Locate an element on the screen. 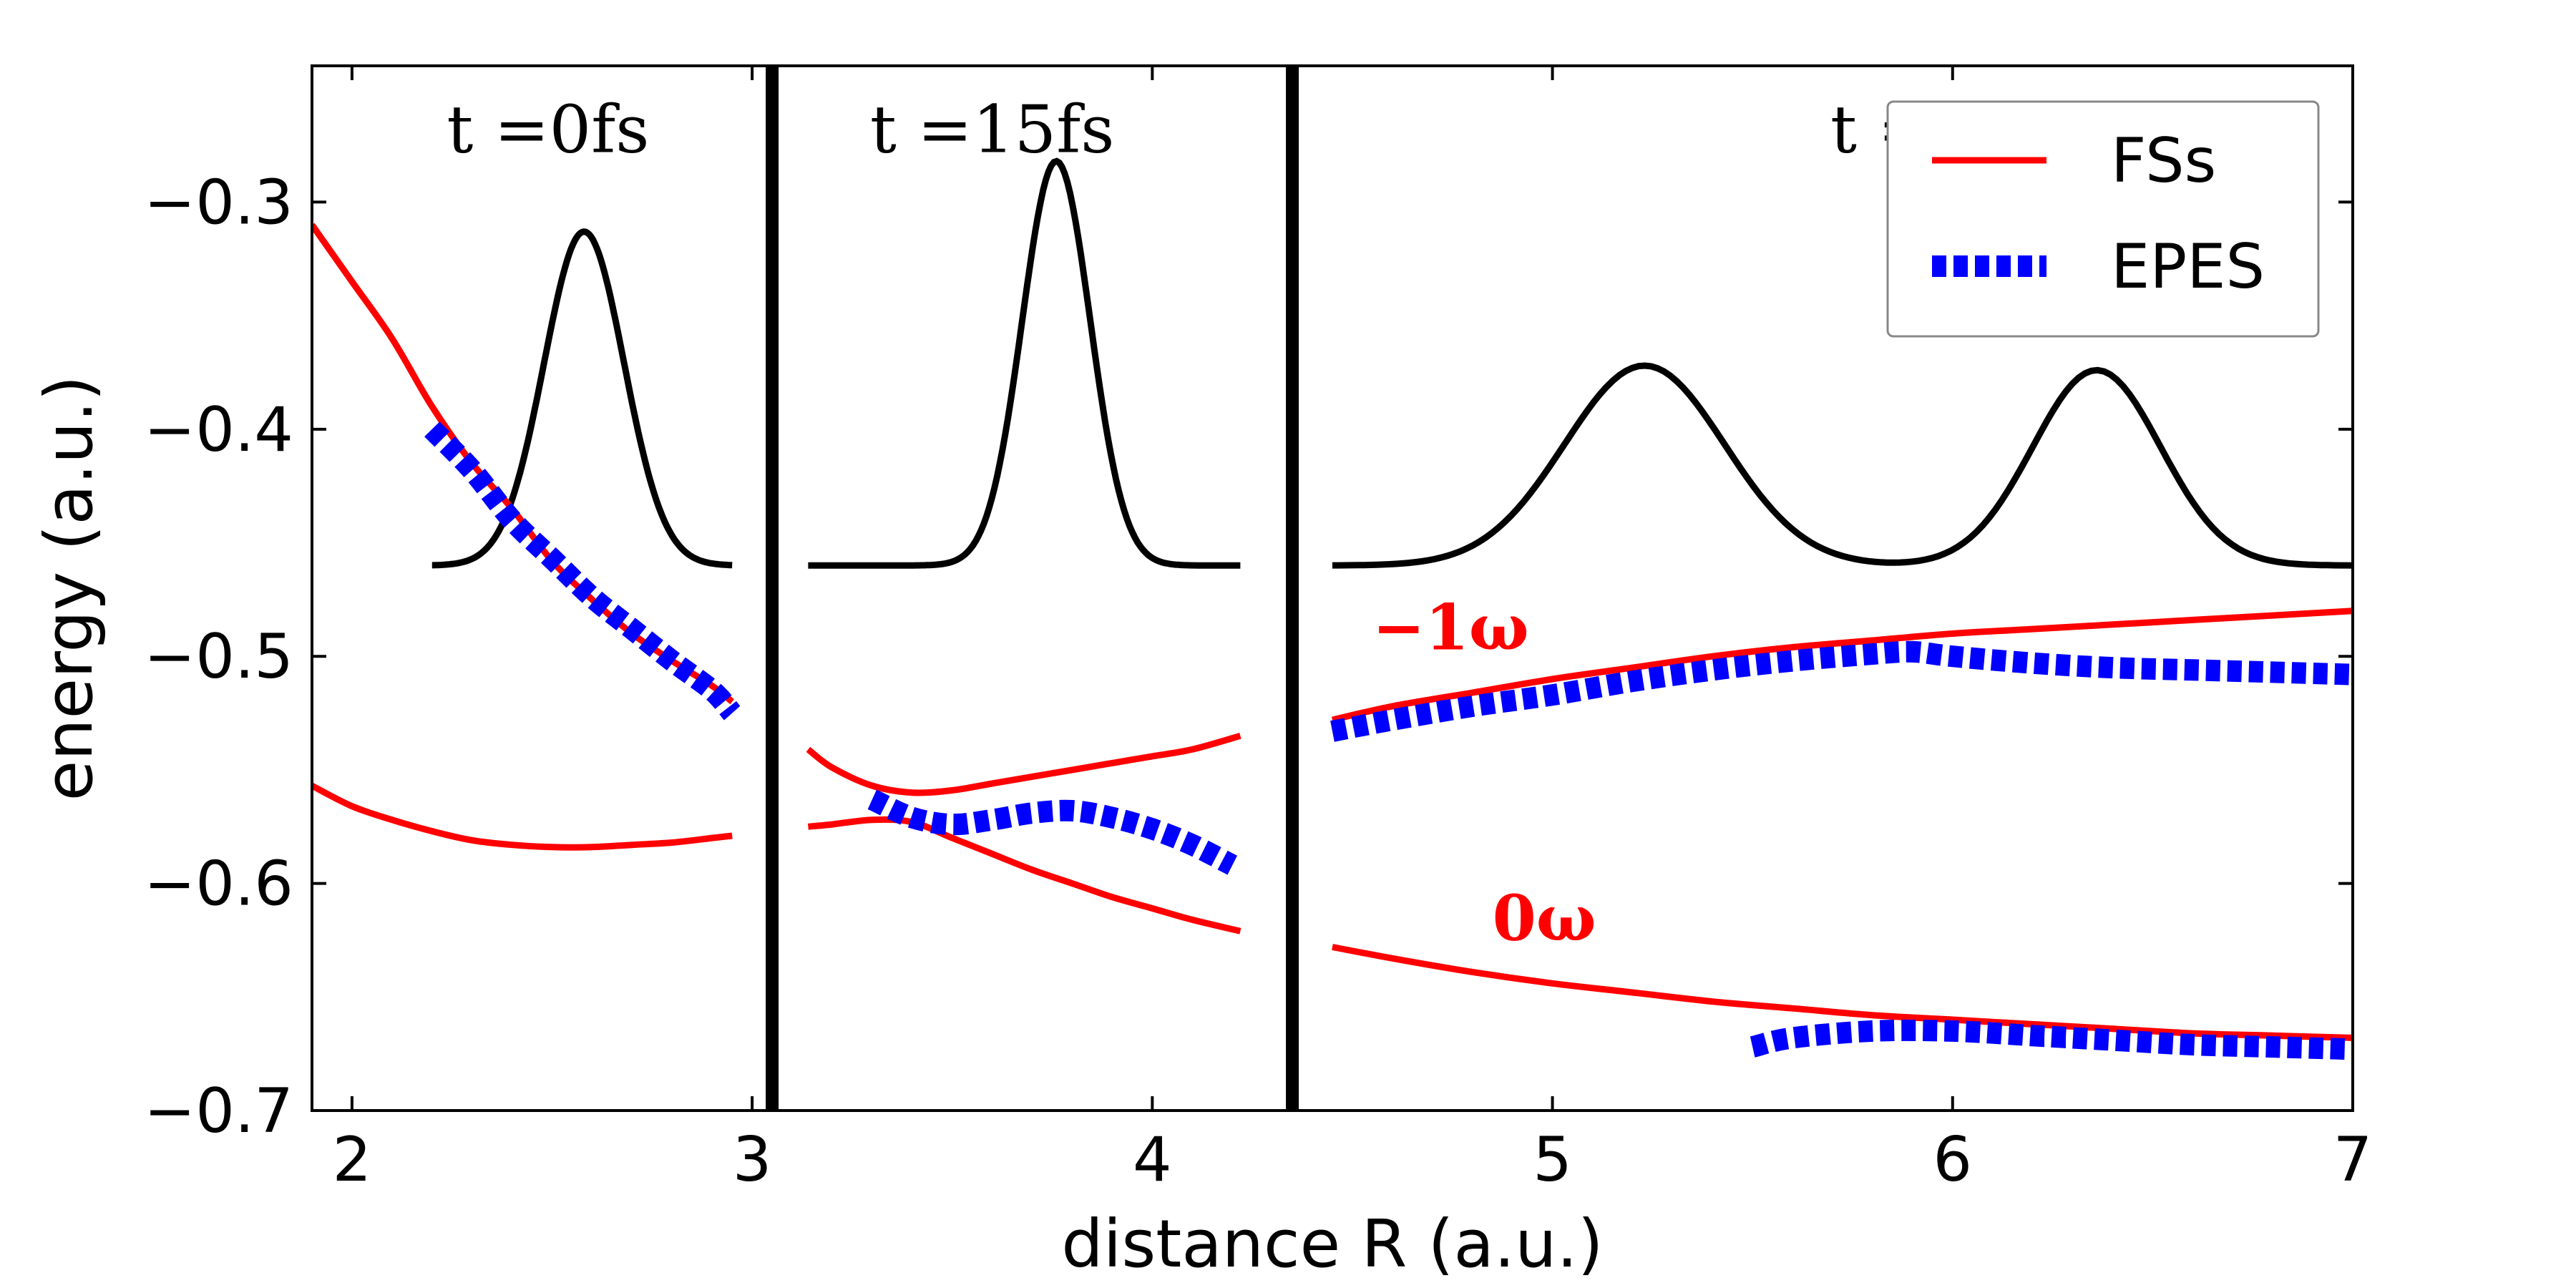  x-tick-label-4: 4 is located at coordinates (1152, 1160).